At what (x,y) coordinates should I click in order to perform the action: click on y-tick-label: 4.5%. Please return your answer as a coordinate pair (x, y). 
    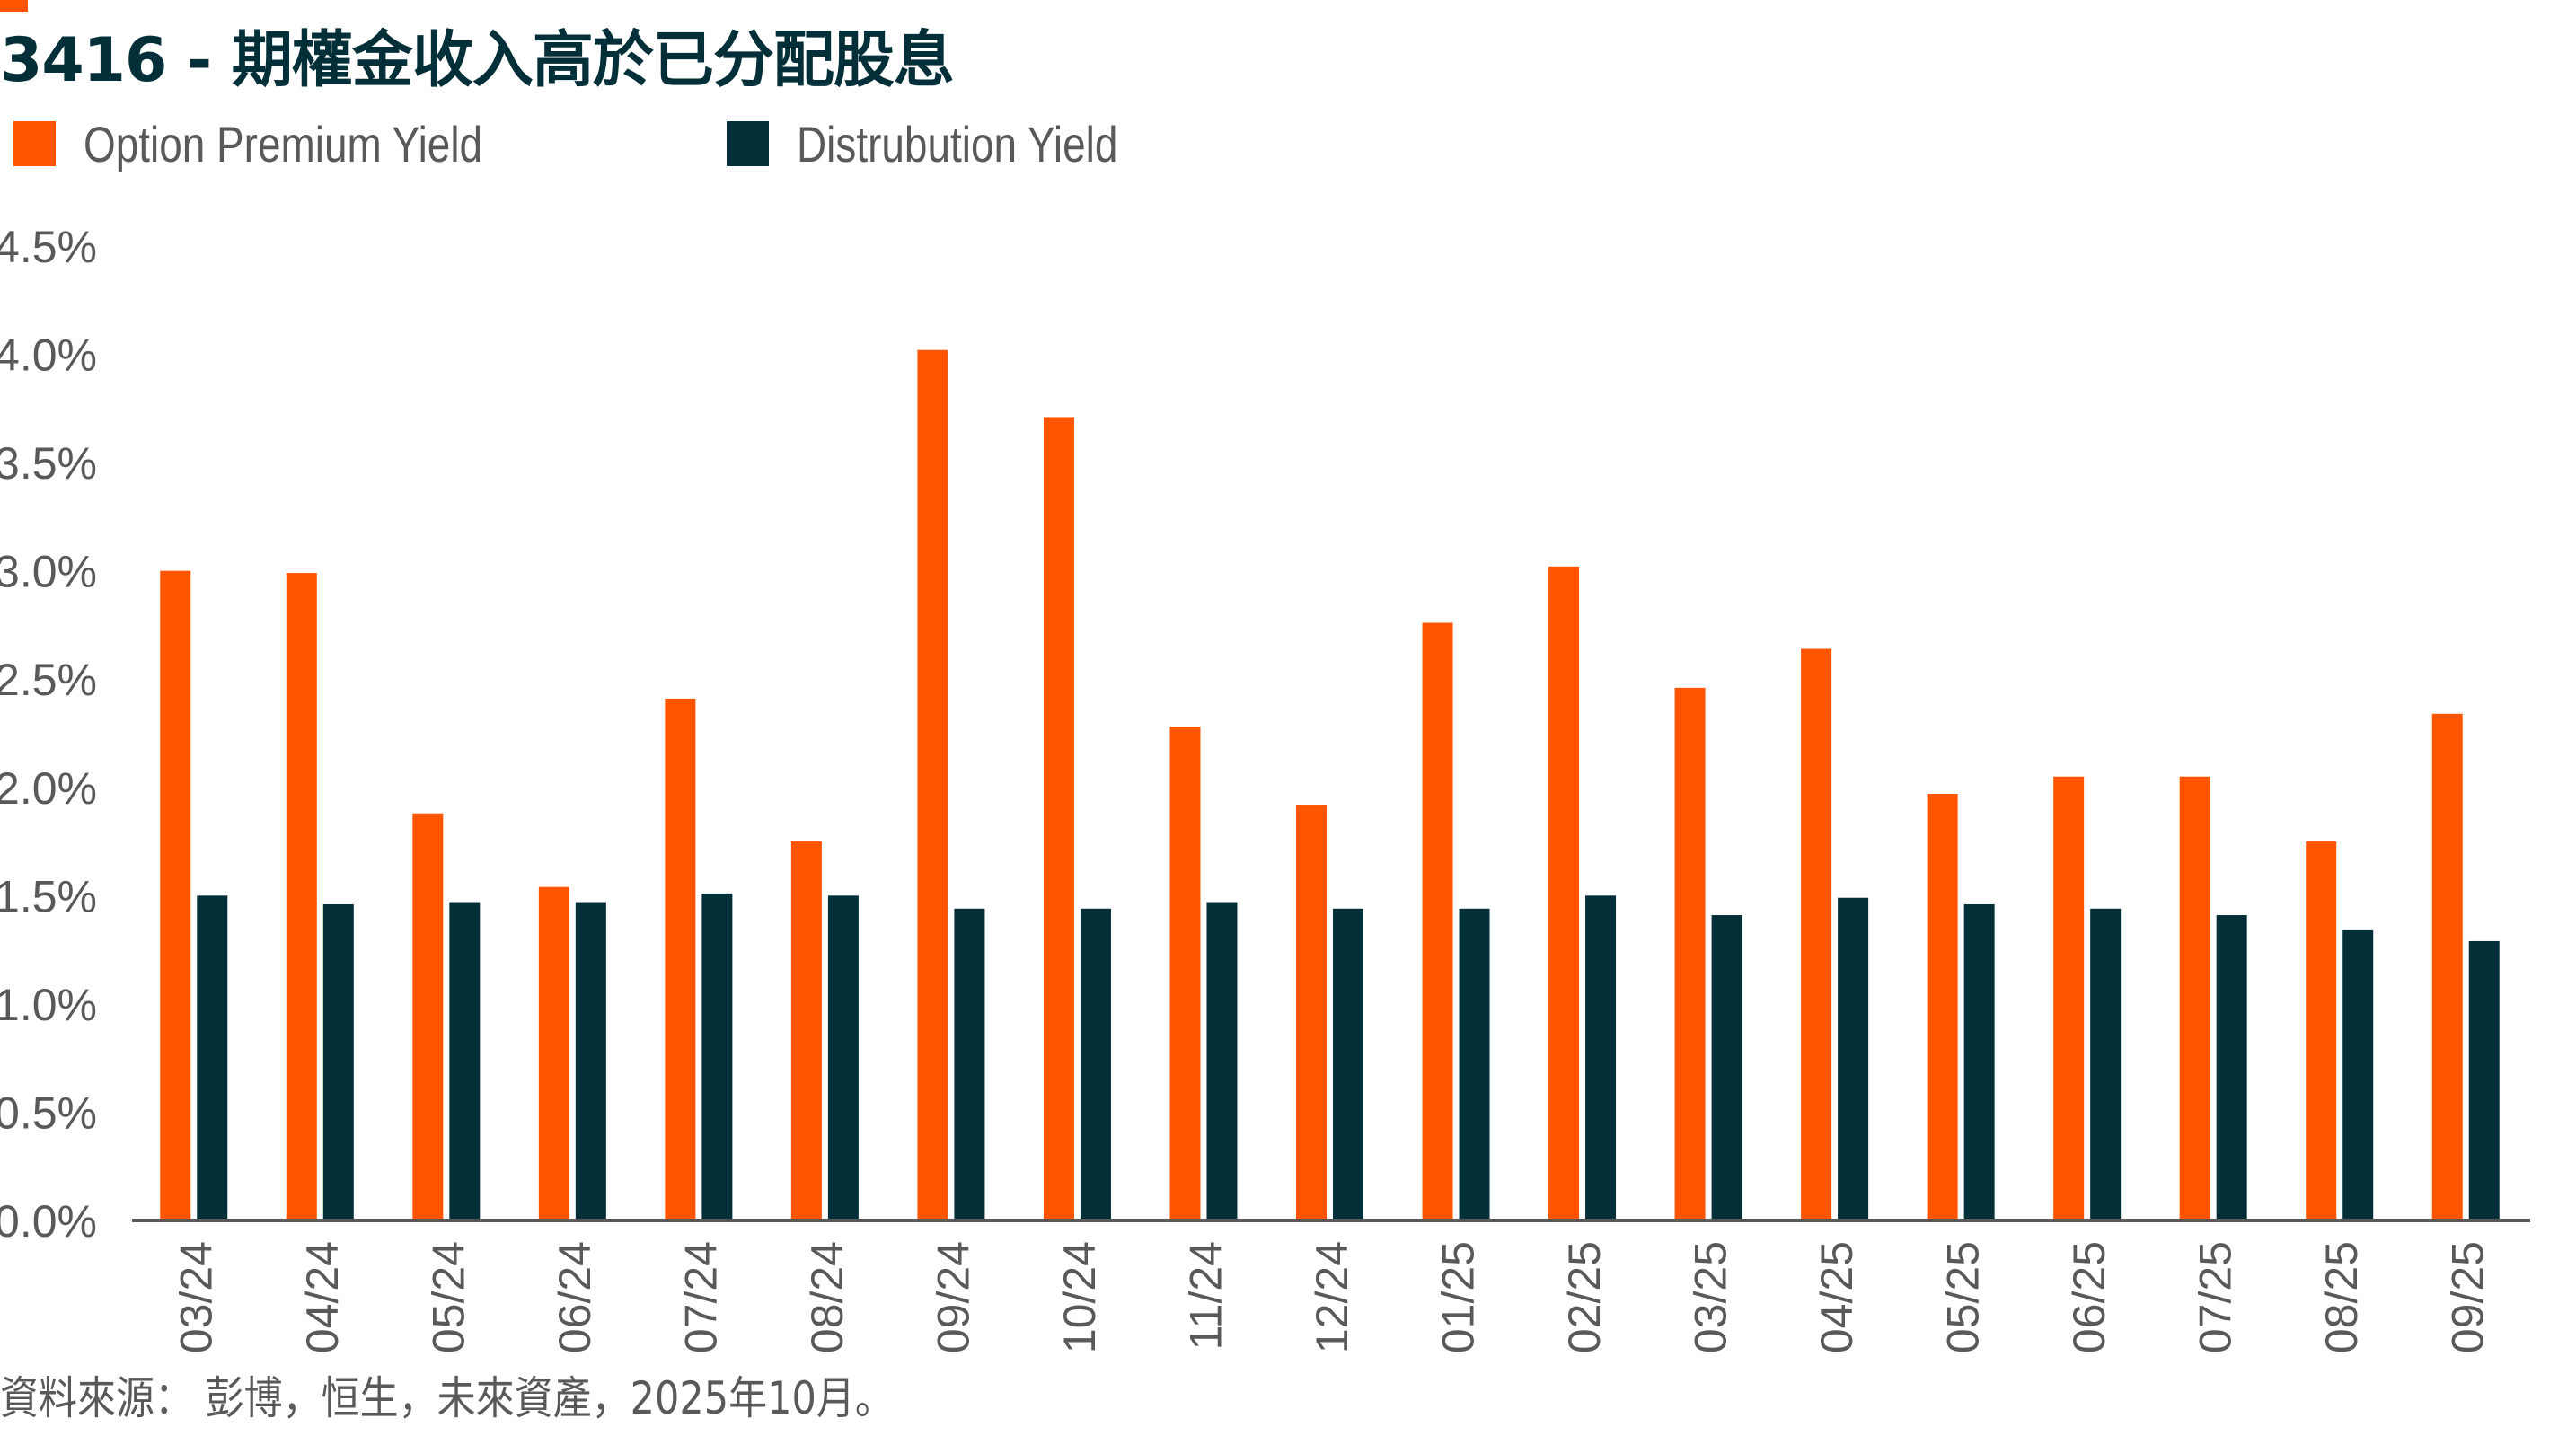
    Looking at the image, I should click on (48, 247).